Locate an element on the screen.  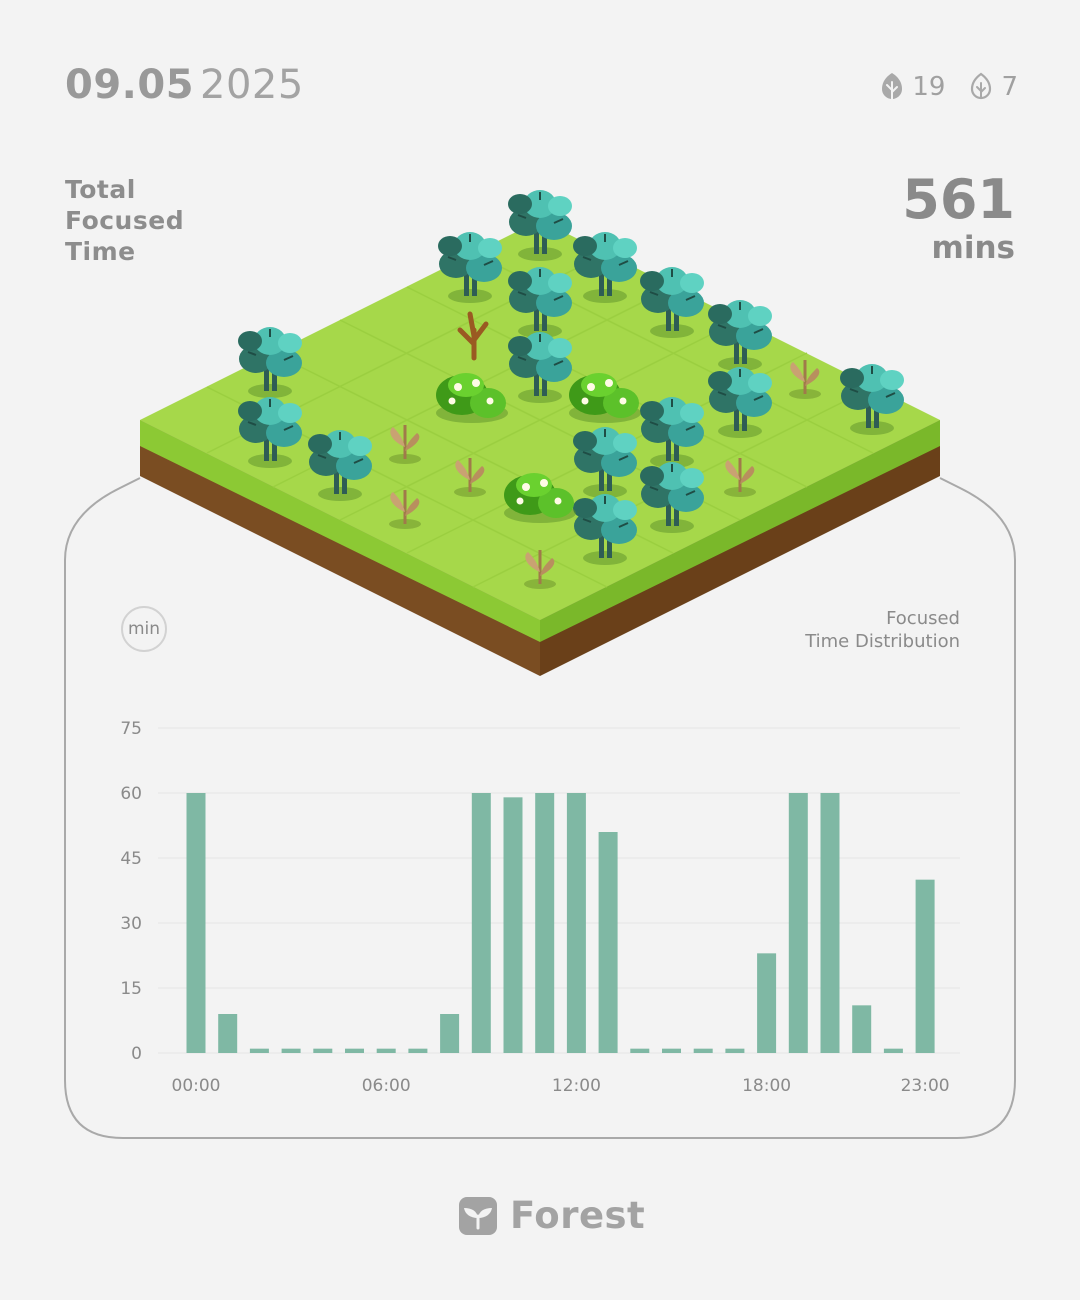
y-tick-label: 45 is located at coordinates (131, 859).